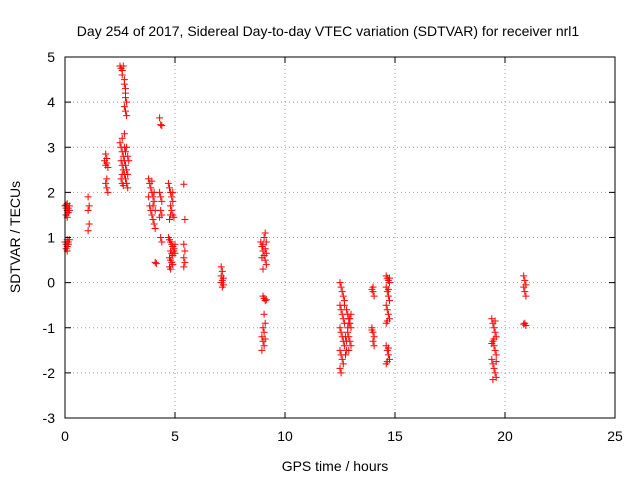 This screenshot has height=480, width=640. I want to click on x-tick-label: 0, so click(65, 436).